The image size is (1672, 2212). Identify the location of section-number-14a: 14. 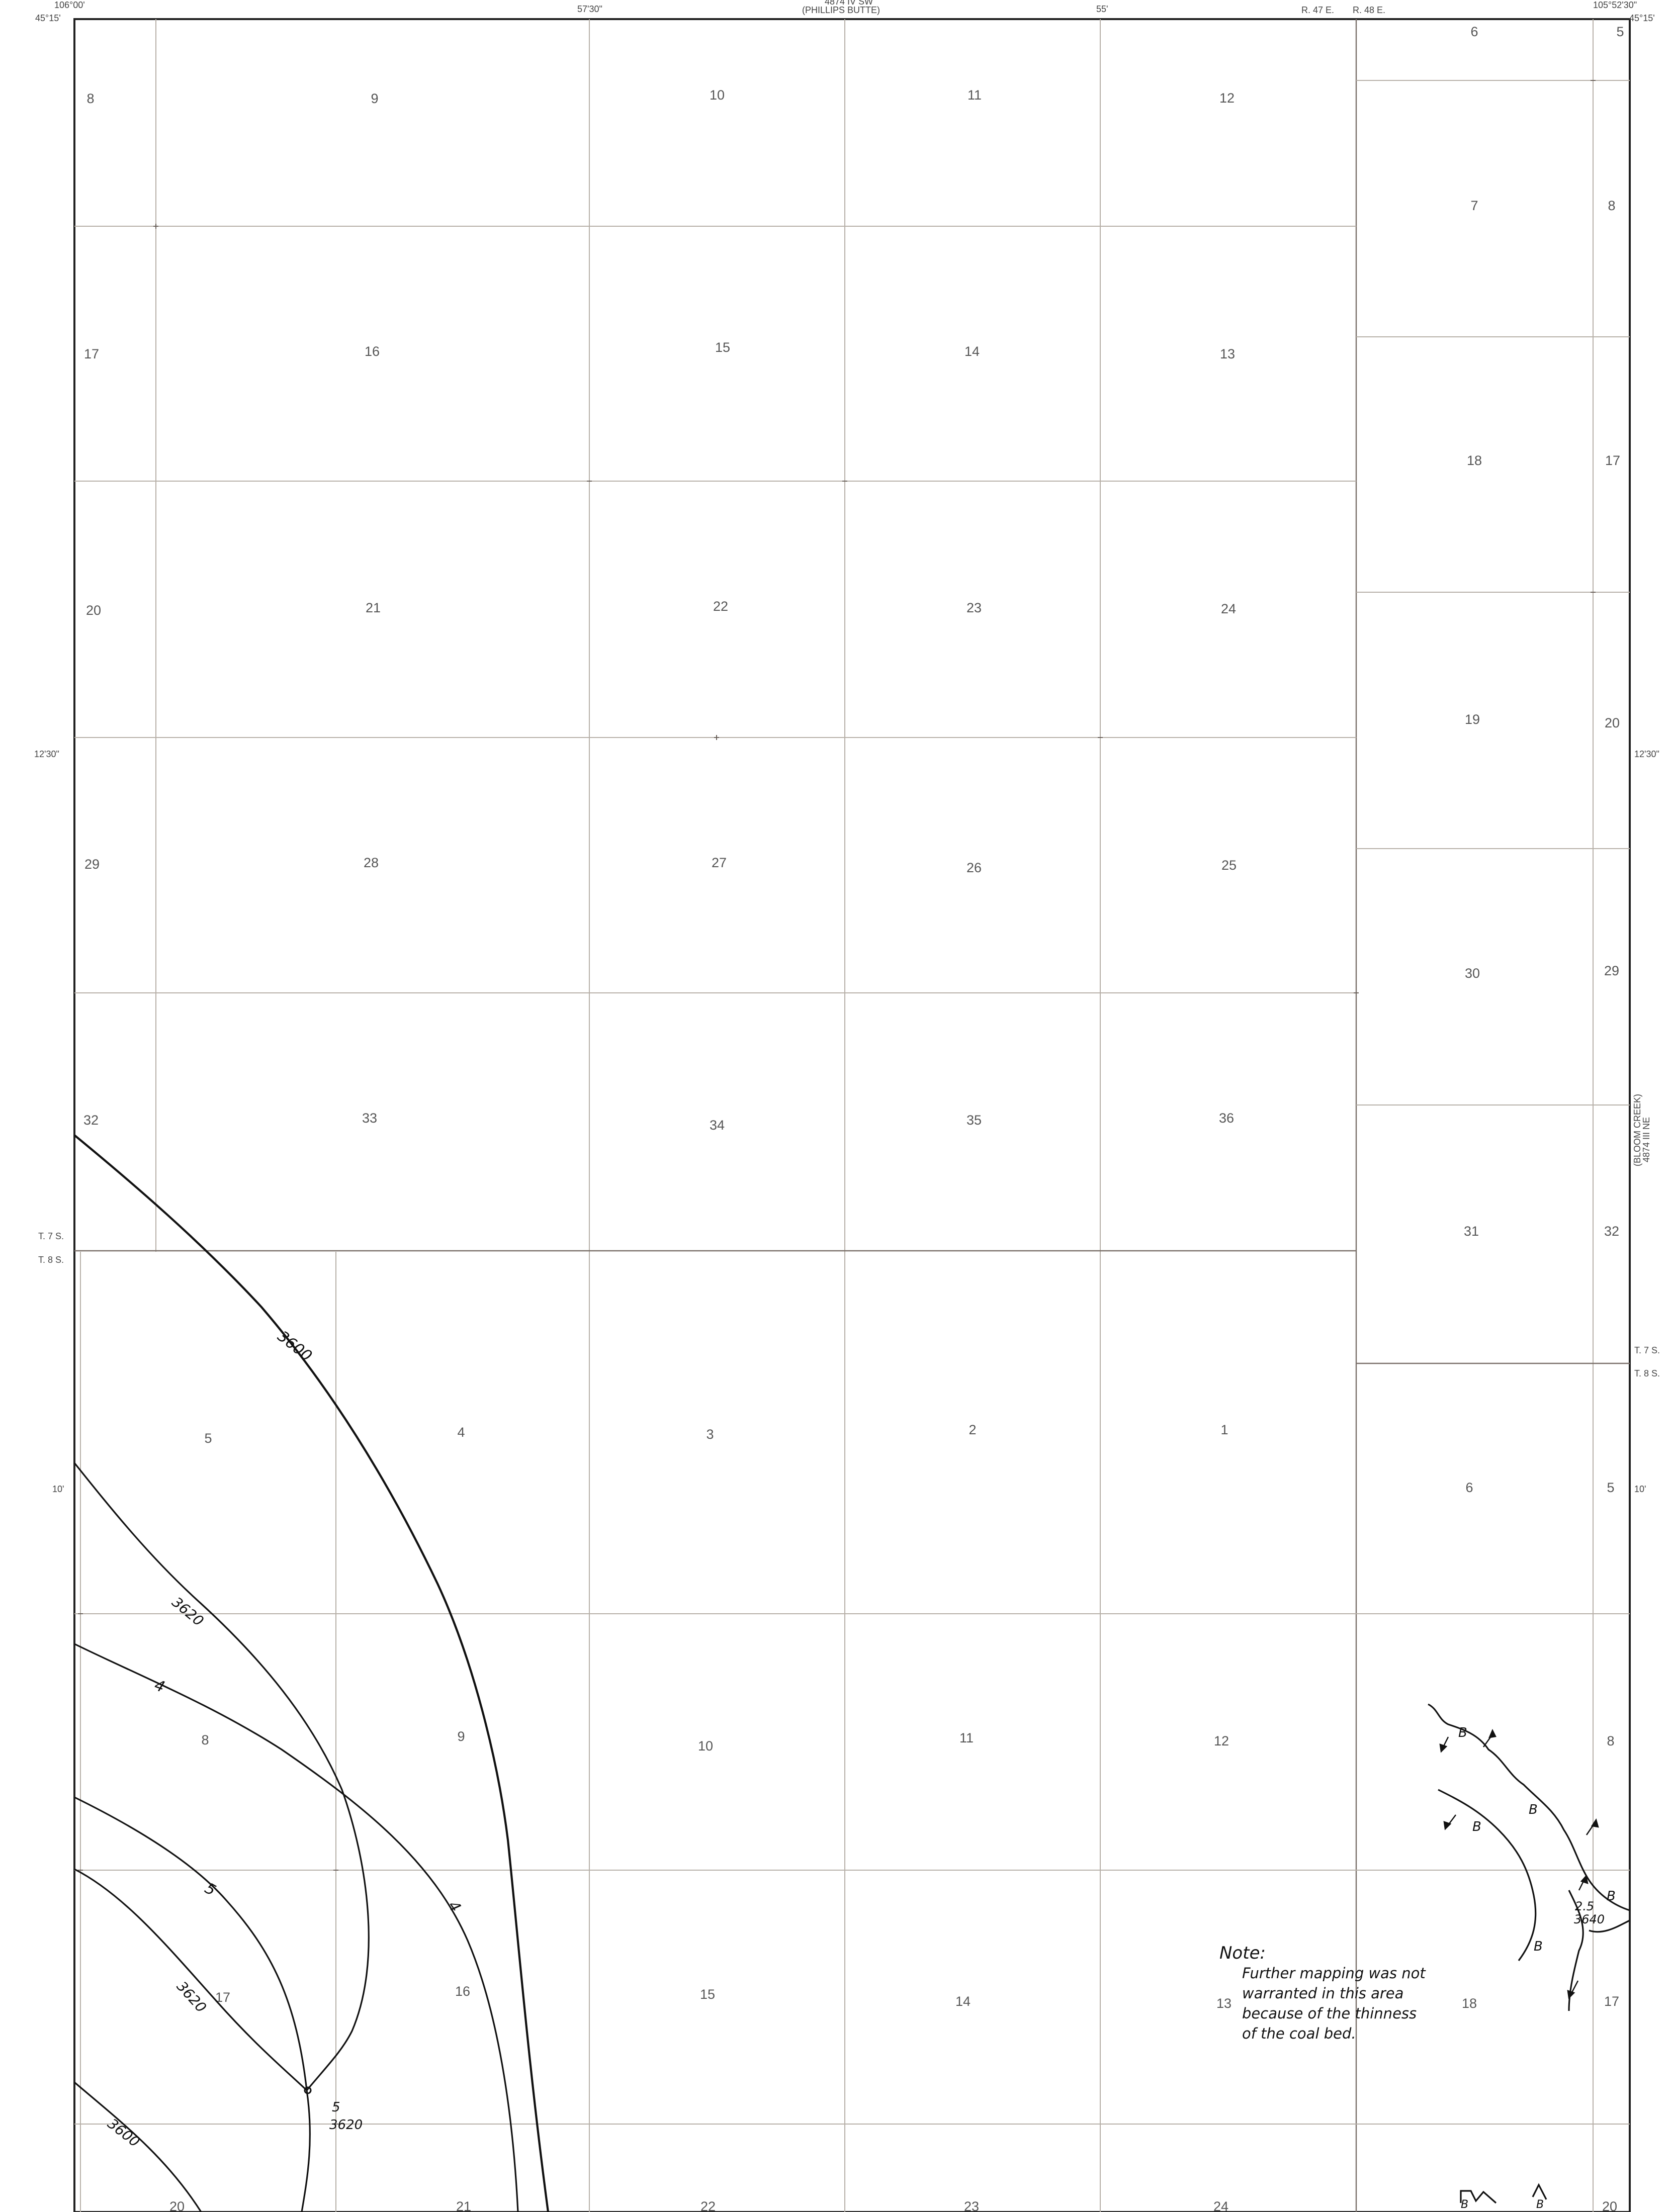
(972, 351).